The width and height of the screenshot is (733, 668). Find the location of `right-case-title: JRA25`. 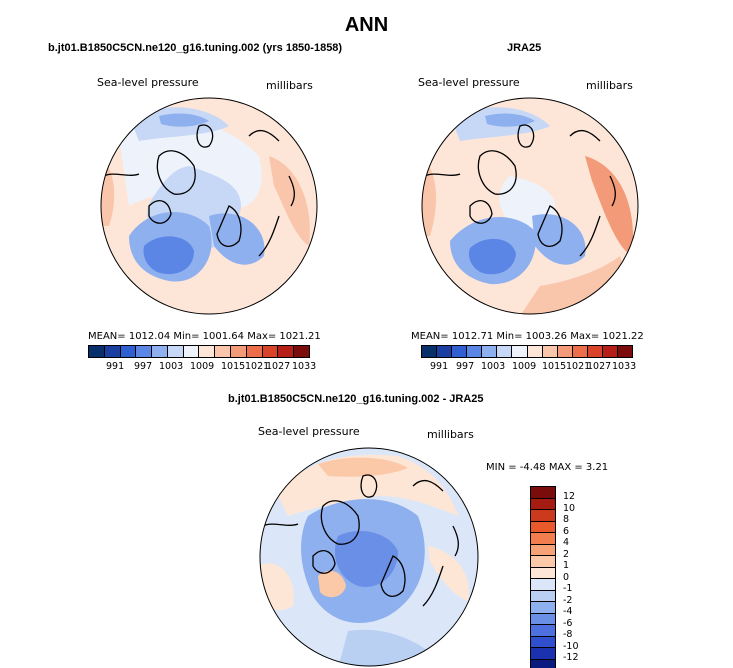

right-case-title: JRA25 is located at coordinates (524, 48).